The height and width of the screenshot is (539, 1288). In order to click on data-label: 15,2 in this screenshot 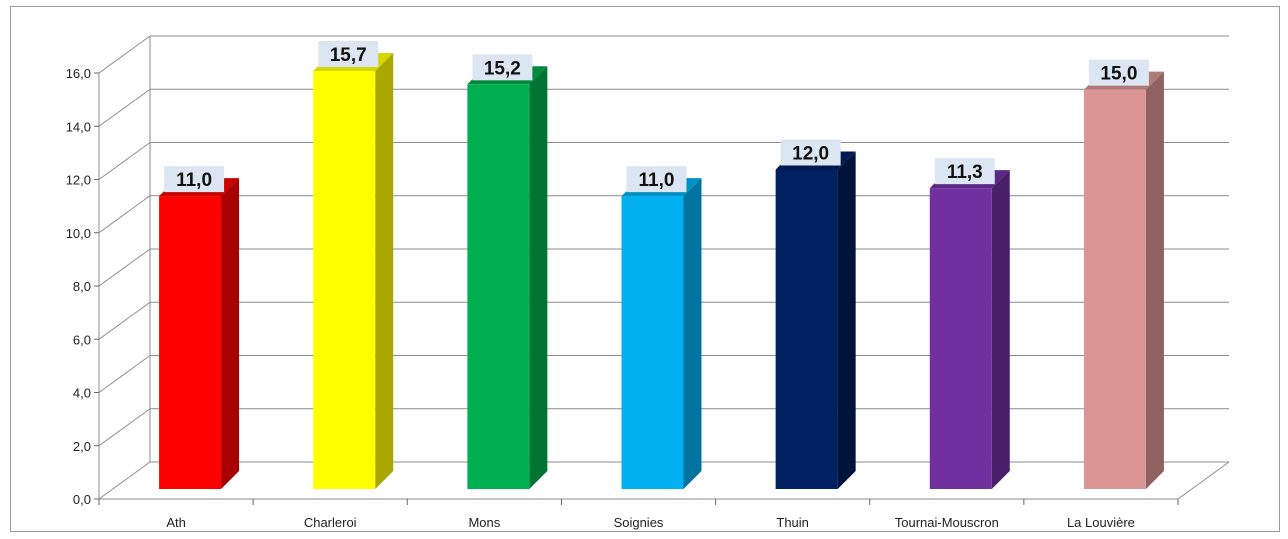, I will do `click(502, 68)`.